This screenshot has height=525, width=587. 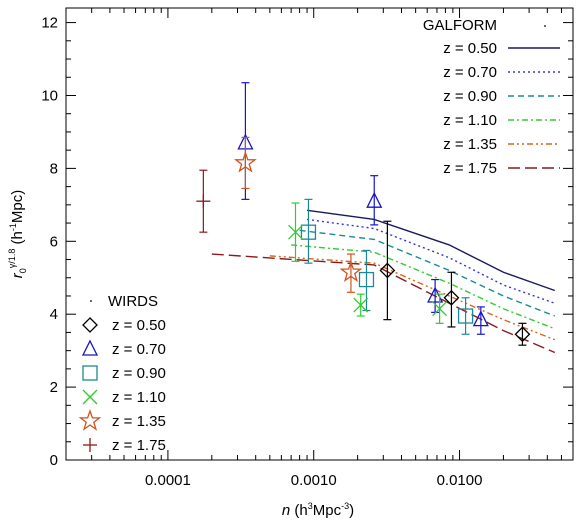 What do you see at coordinates (314, 480) in the screenshot?
I see `x-tick-label: 0.0010` at bounding box center [314, 480].